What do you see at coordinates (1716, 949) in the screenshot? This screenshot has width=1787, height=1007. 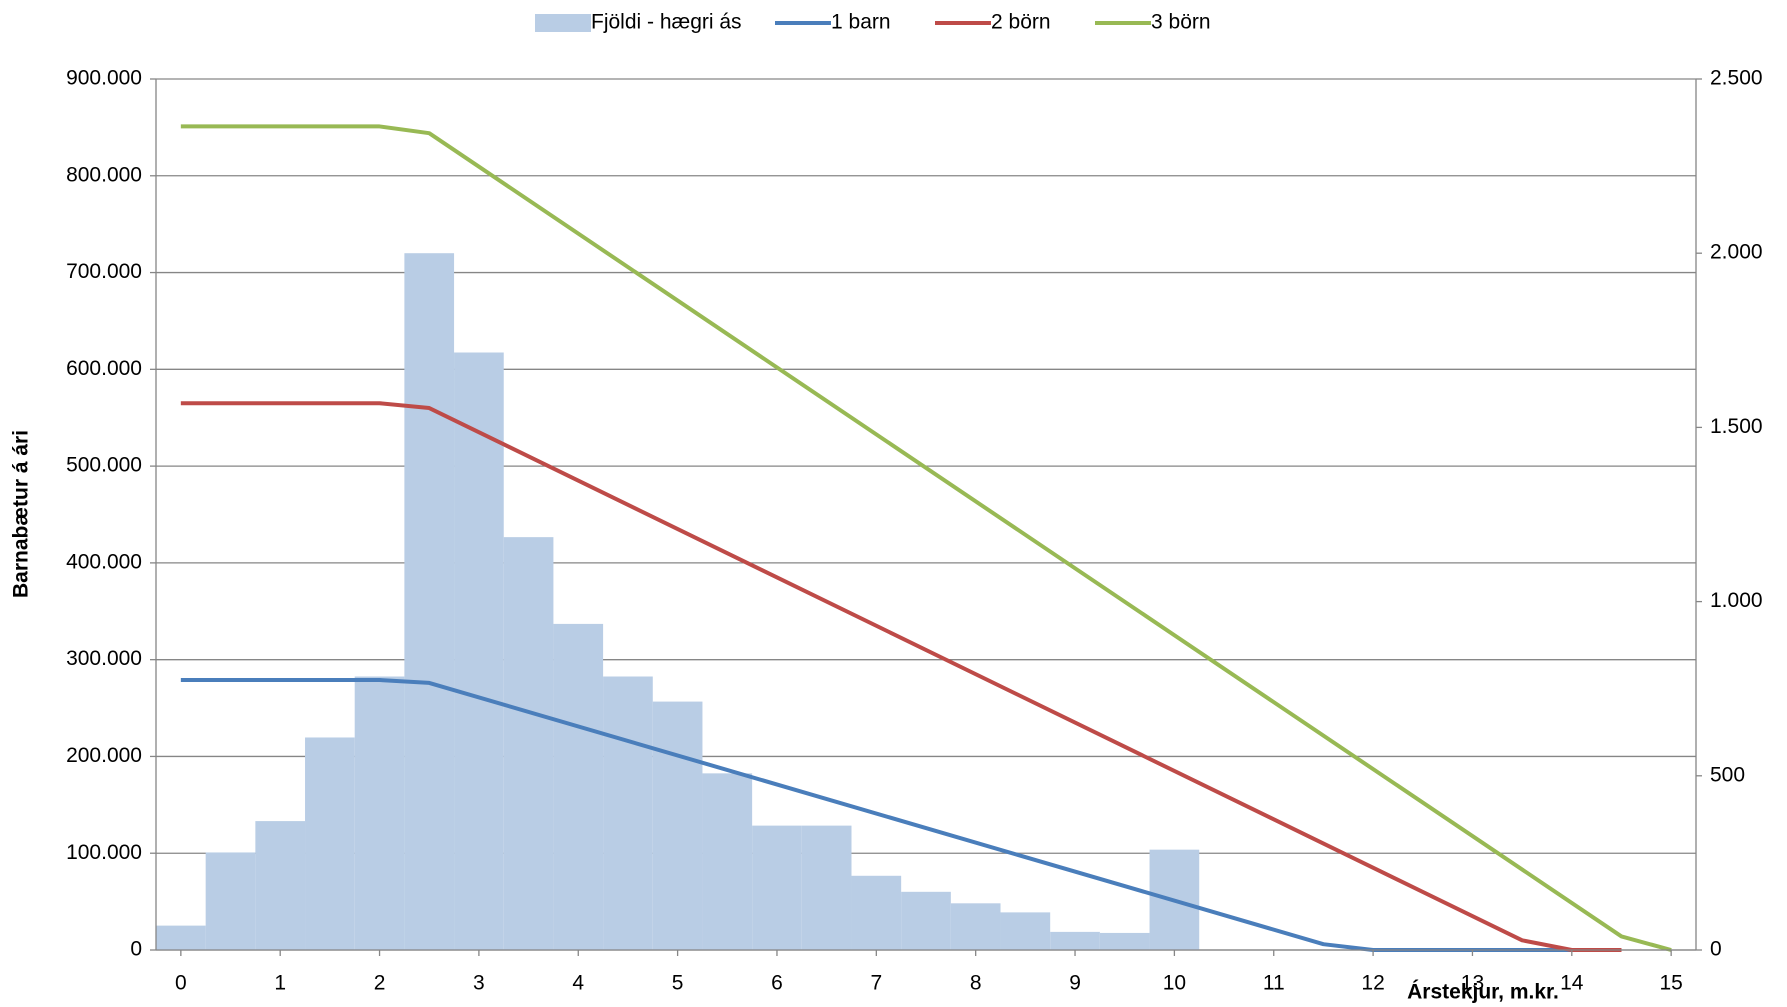 I see `y2-tick-label: 0` at bounding box center [1716, 949].